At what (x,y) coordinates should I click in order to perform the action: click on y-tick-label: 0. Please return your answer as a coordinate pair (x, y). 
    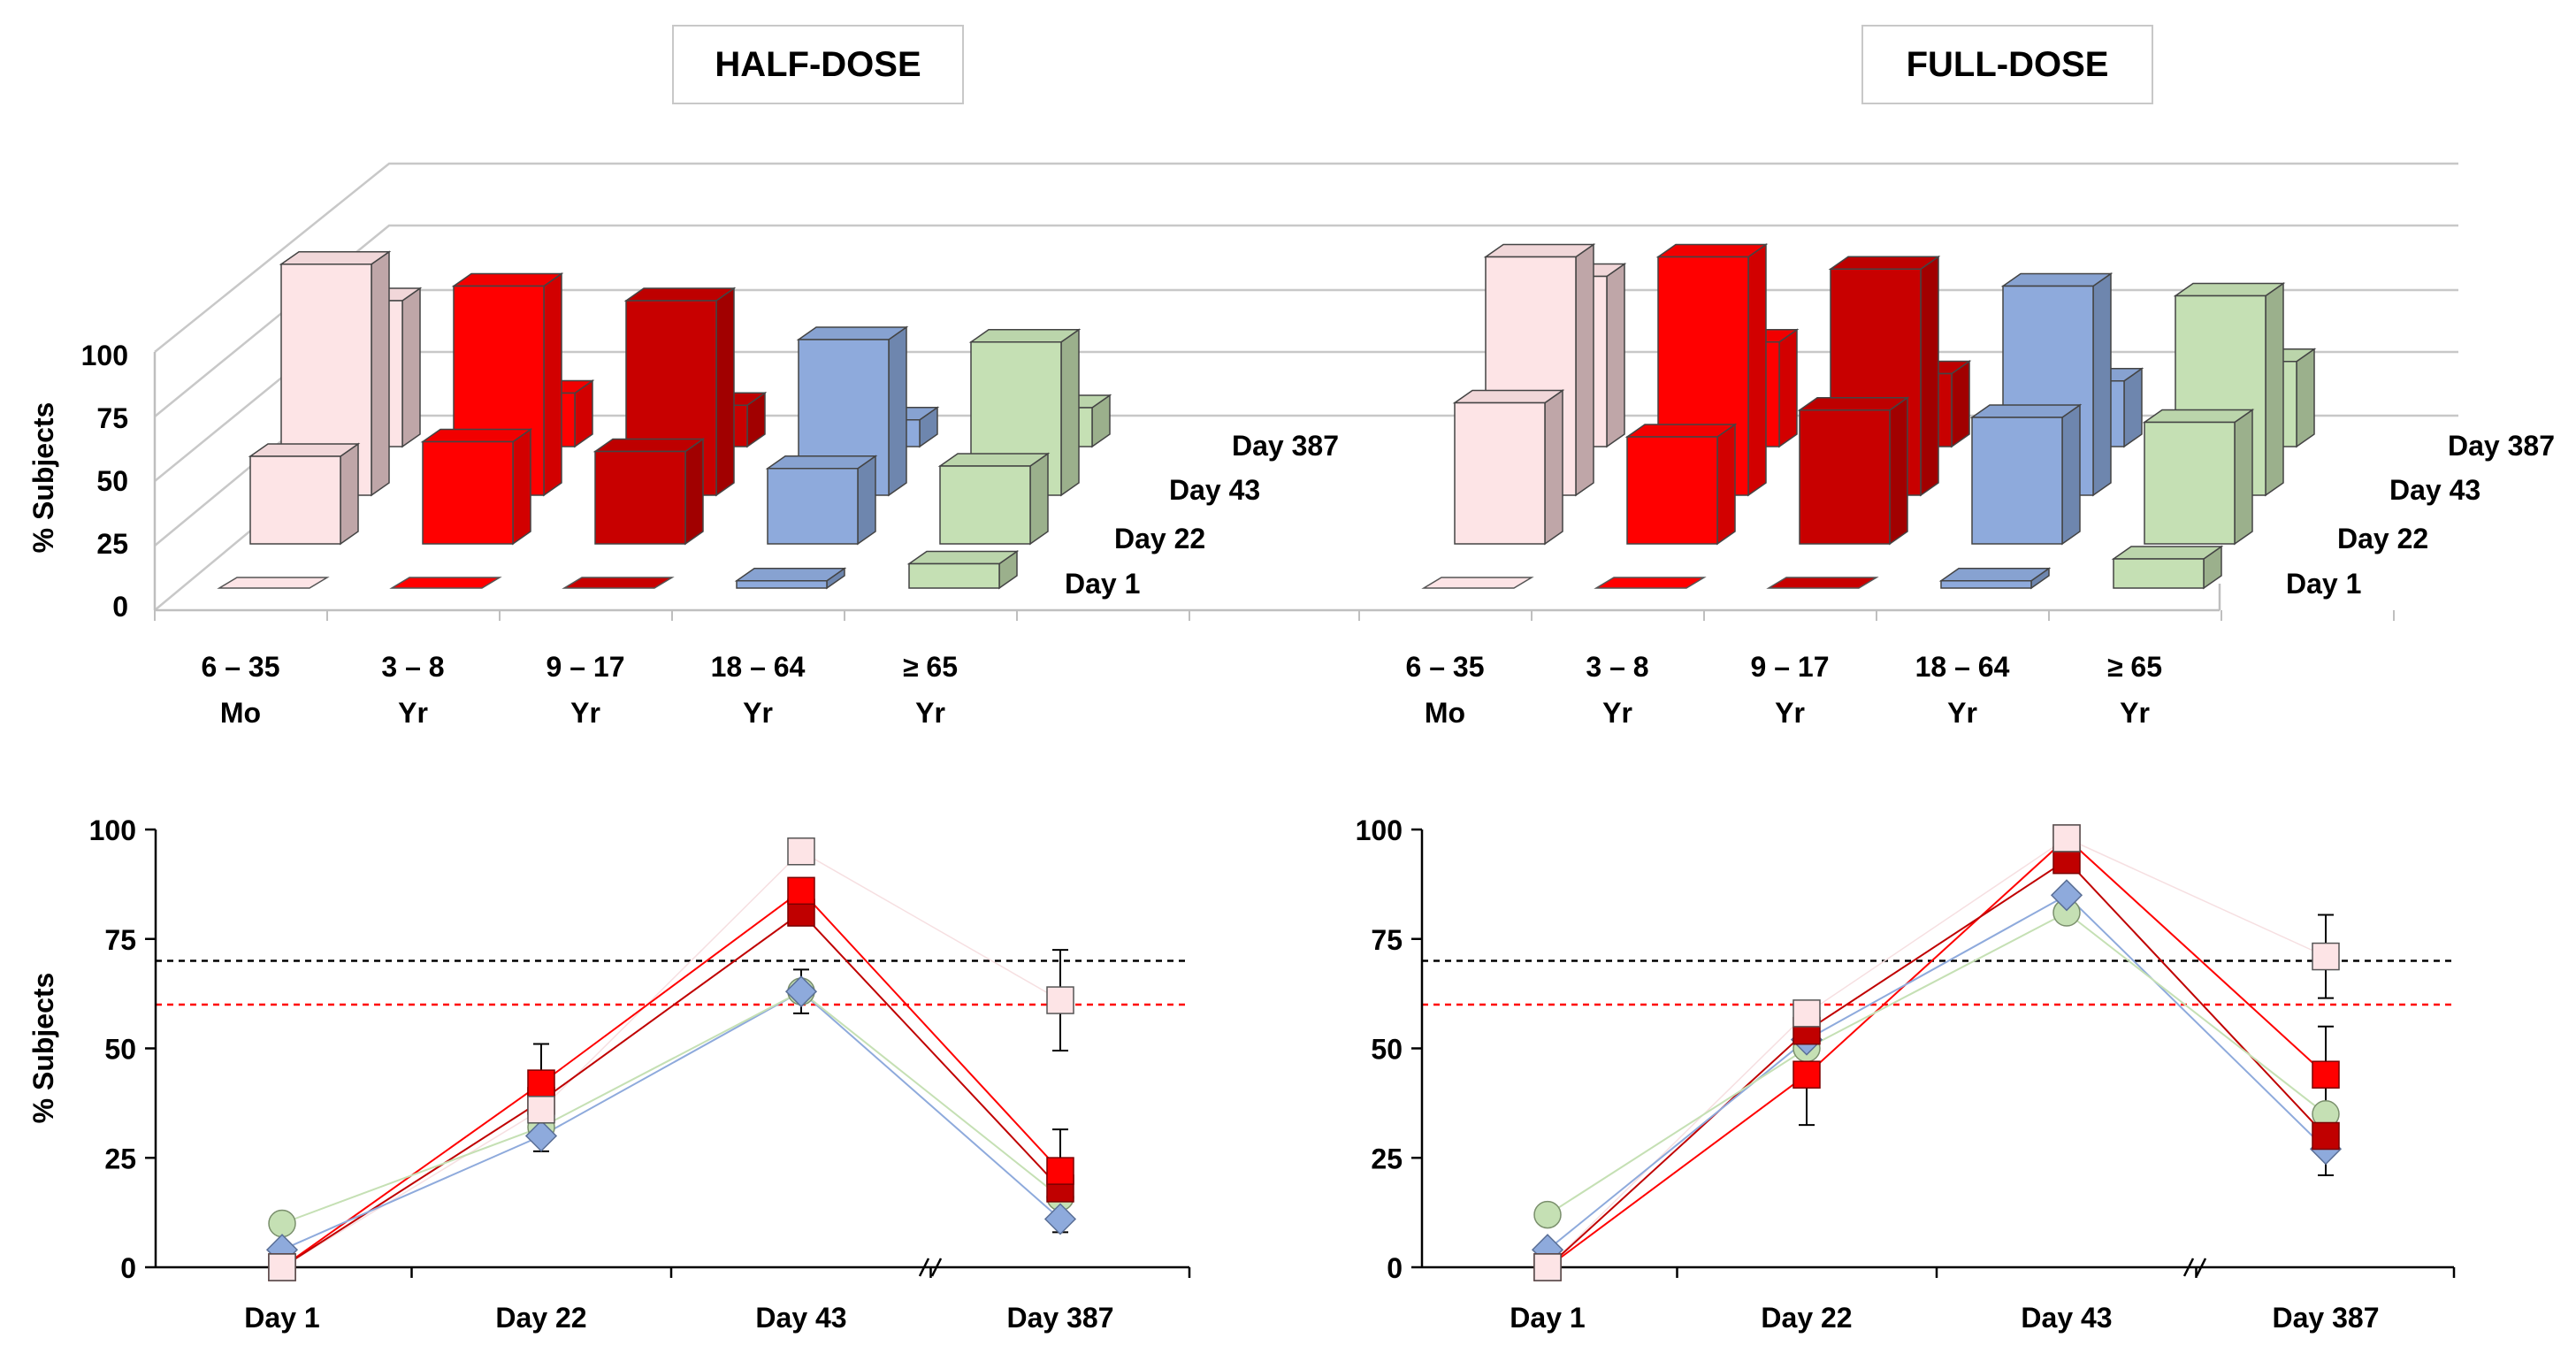
    Looking at the image, I should click on (128, 1268).